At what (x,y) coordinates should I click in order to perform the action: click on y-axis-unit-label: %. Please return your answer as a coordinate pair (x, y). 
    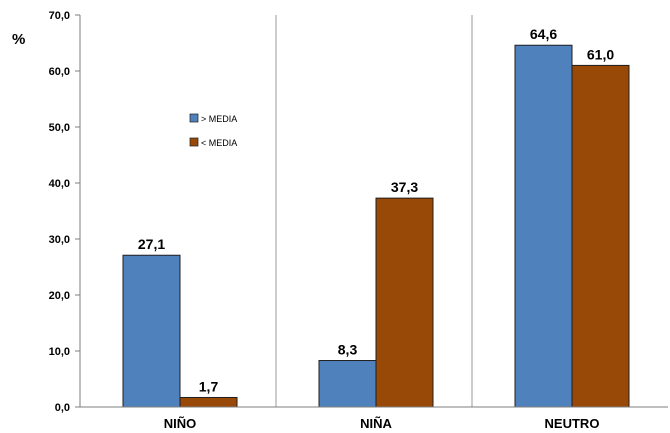
    Looking at the image, I should click on (18, 39).